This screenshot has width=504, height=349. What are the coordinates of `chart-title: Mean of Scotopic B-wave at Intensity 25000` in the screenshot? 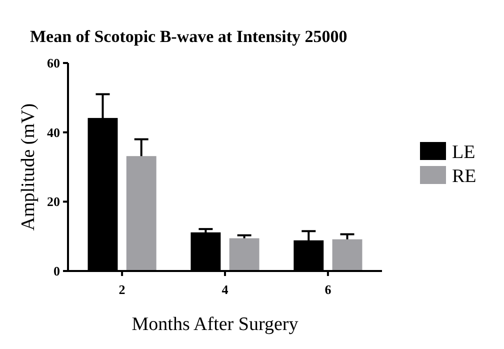 It's located at (189, 36).